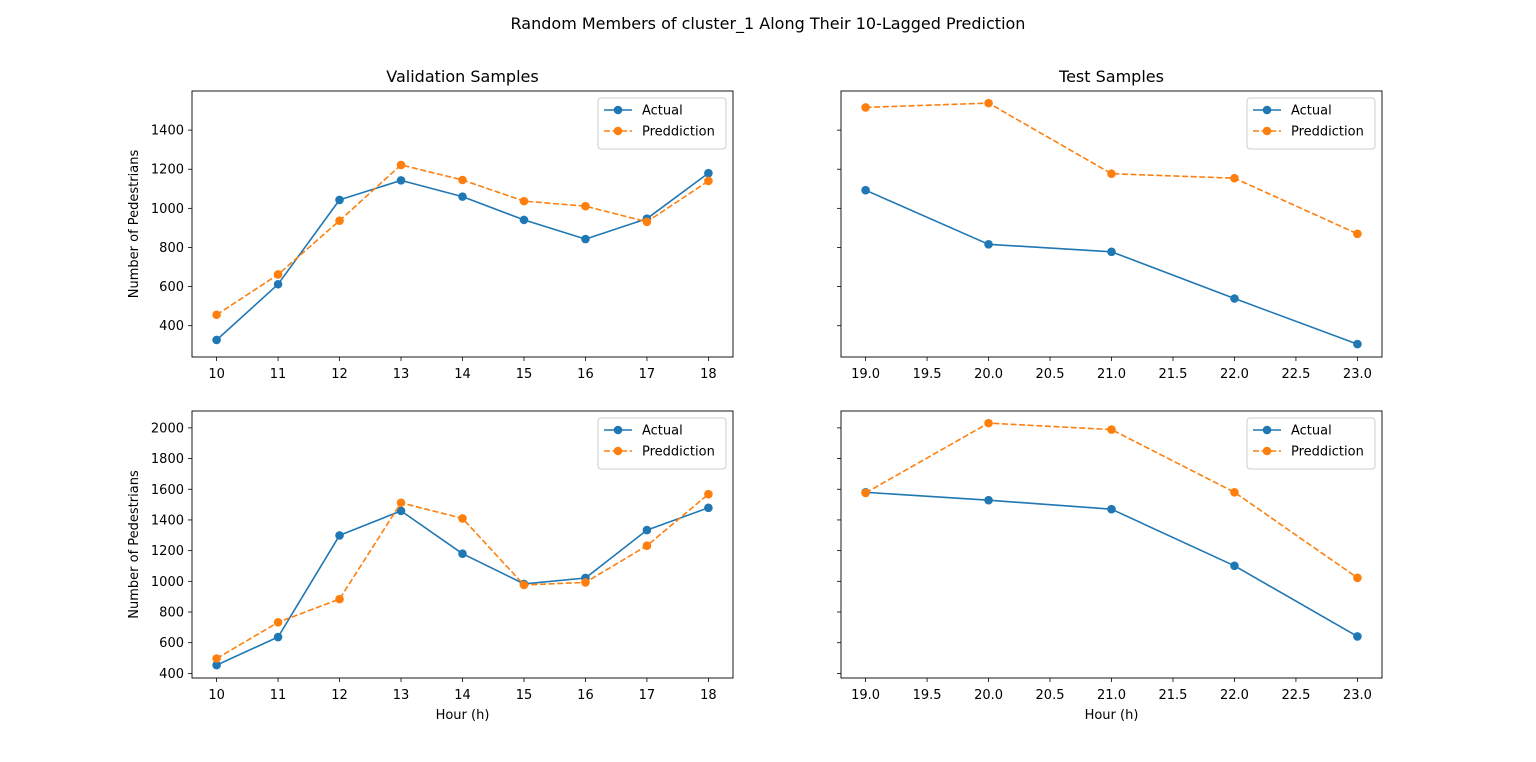  I want to click on x-tick-label: 22.5, so click(1295, 374).